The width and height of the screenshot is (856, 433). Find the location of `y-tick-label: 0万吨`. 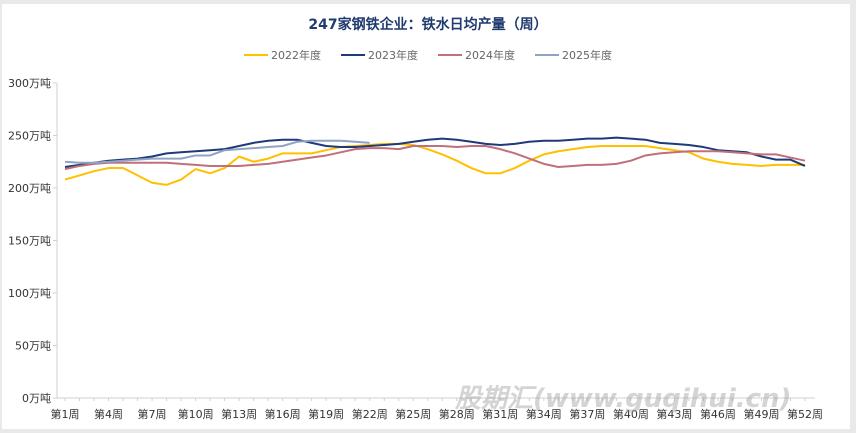

y-tick-label: 0万吨 is located at coordinates (36, 398).